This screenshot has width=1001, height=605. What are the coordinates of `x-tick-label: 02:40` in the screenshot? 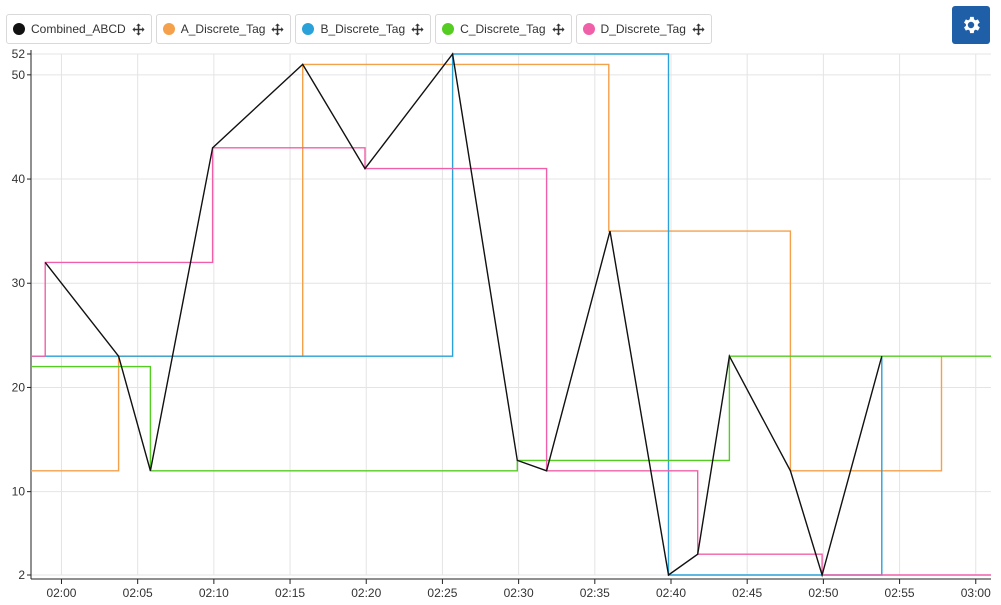 It's located at (671, 593).